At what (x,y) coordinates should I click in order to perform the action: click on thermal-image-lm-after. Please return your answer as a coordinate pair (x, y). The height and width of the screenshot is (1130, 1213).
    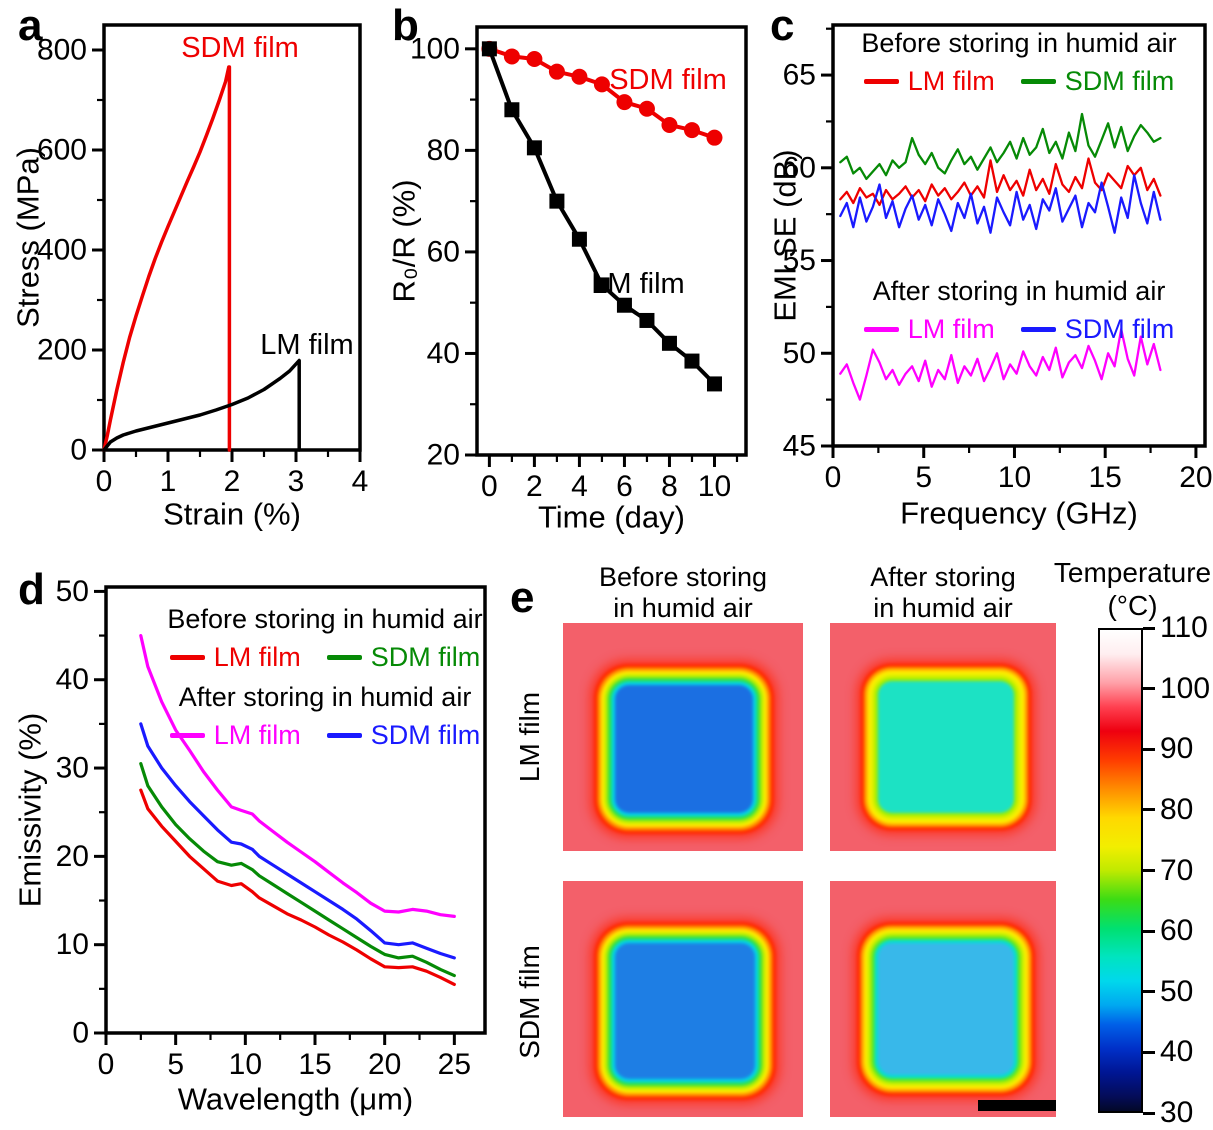
    Looking at the image, I should click on (943, 737).